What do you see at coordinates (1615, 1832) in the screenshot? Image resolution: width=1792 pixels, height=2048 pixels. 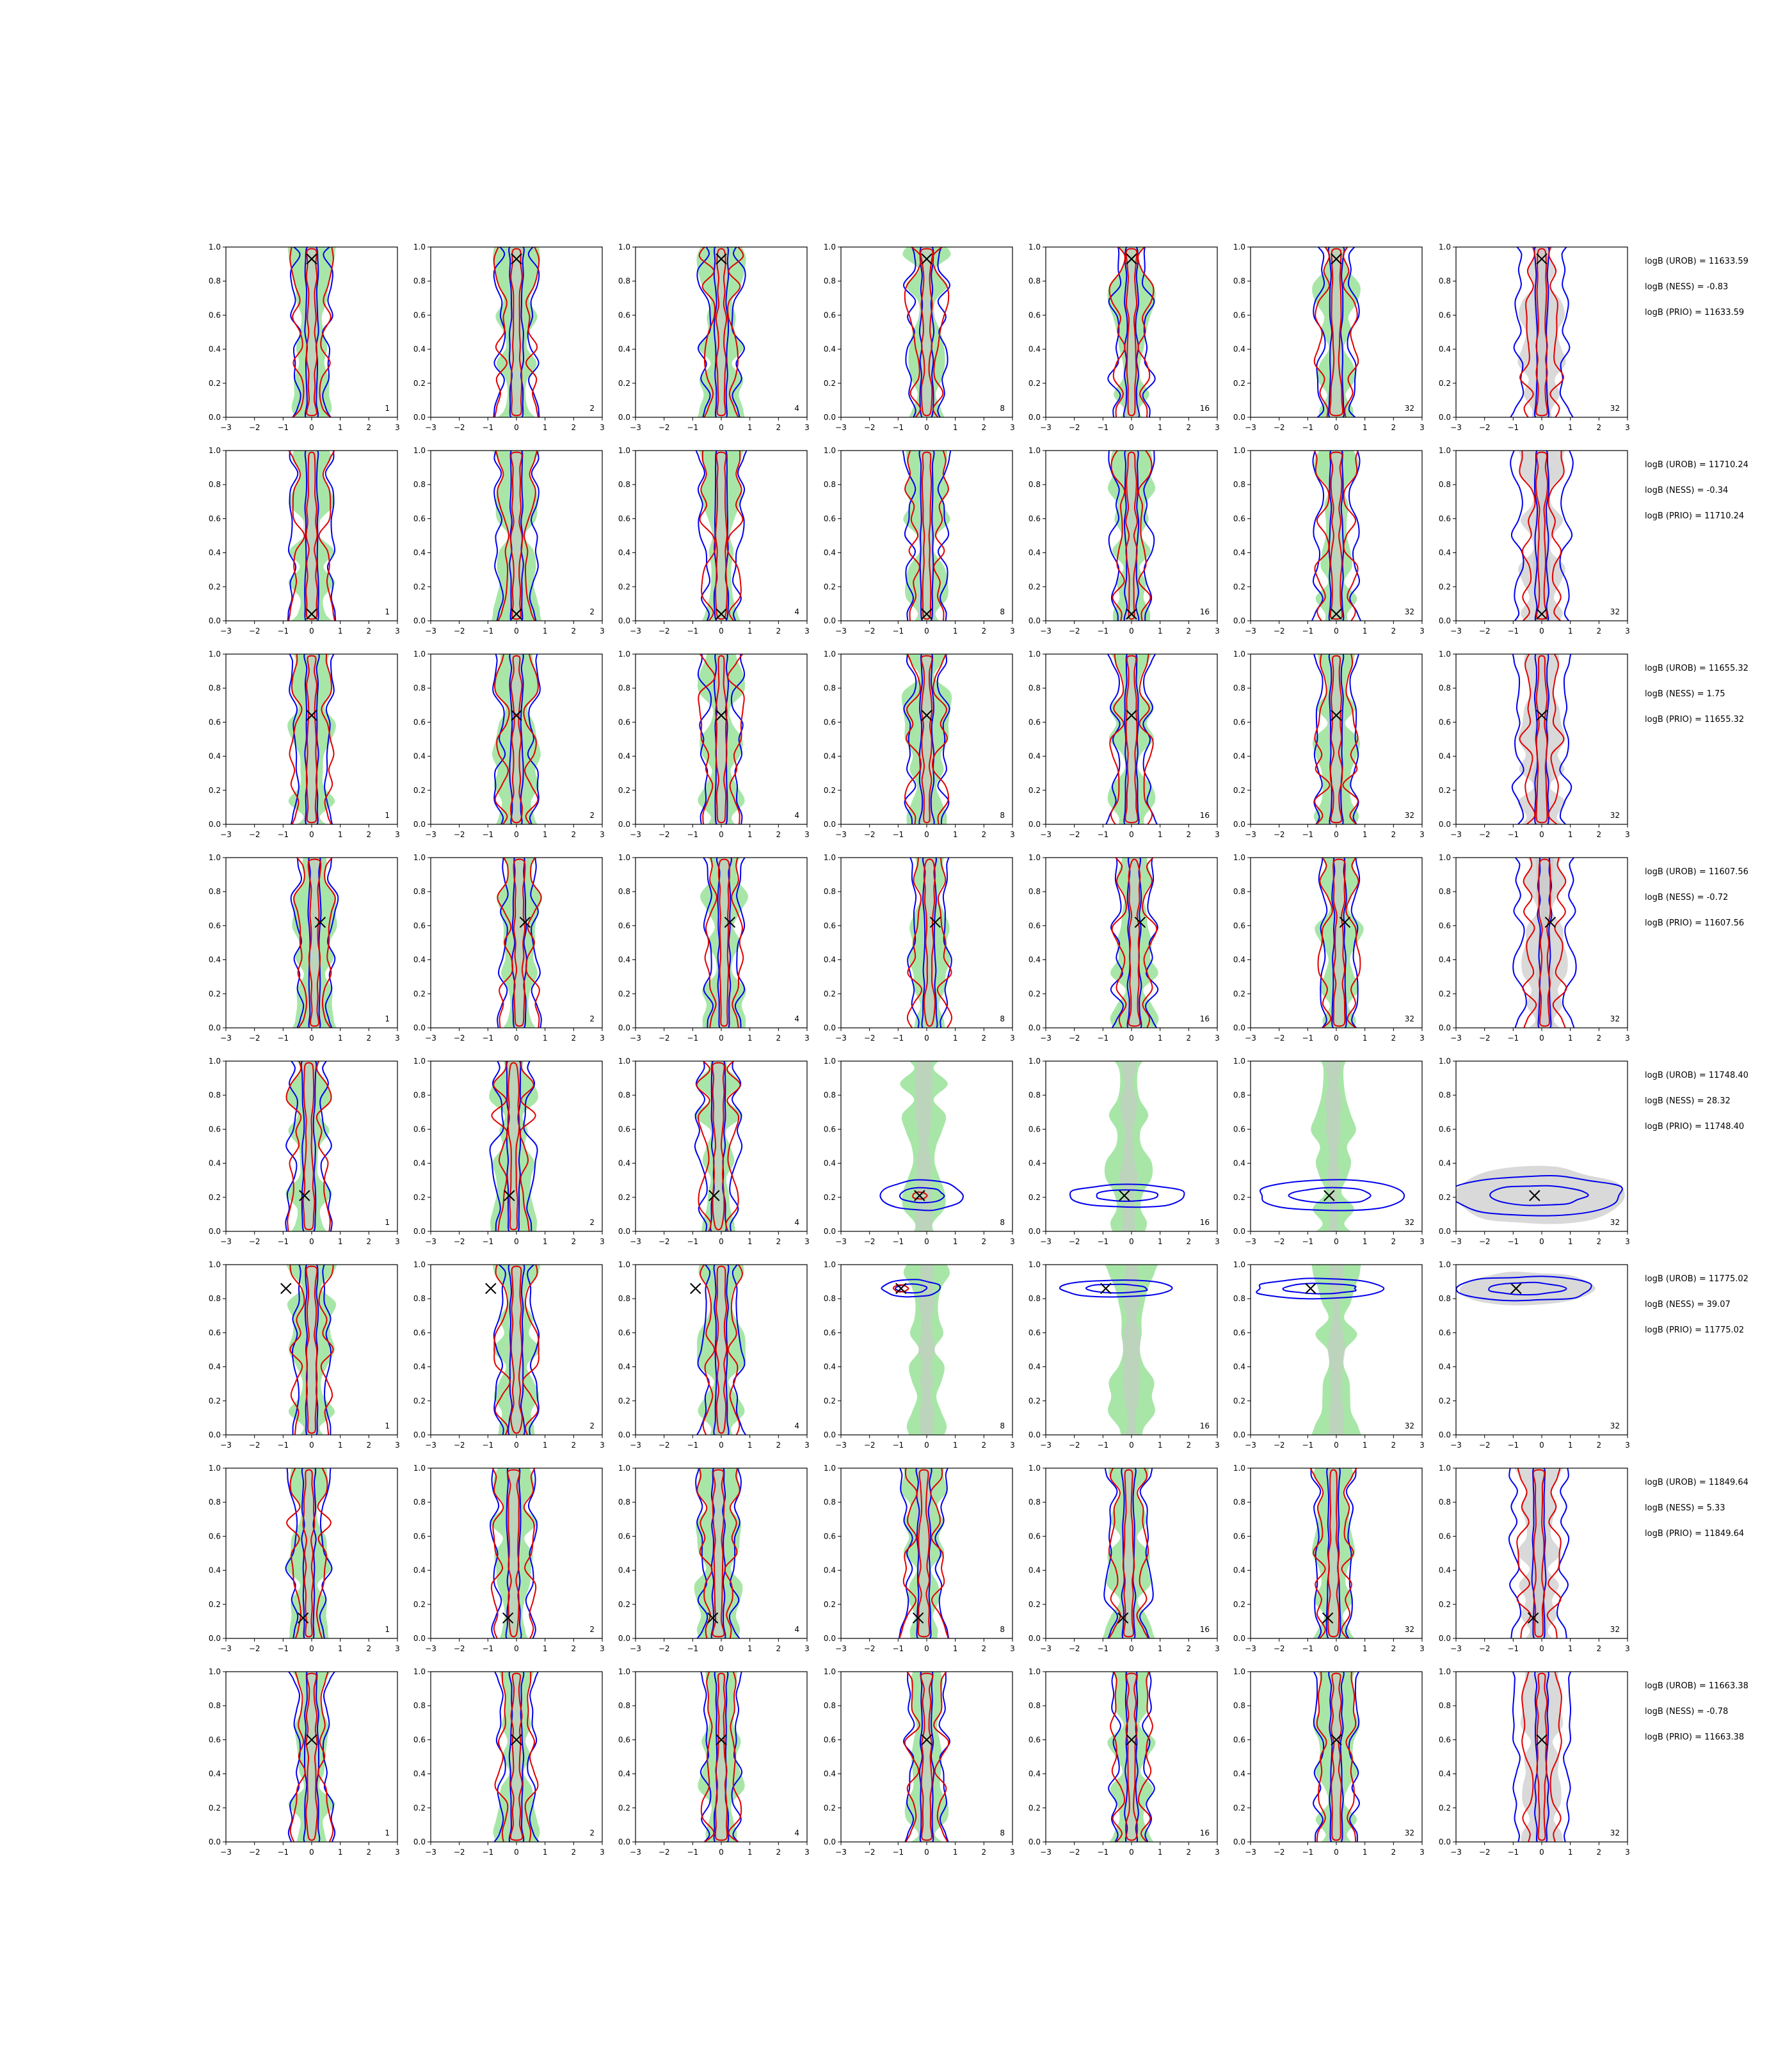 I see `panel-corner-label: 32` at bounding box center [1615, 1832].